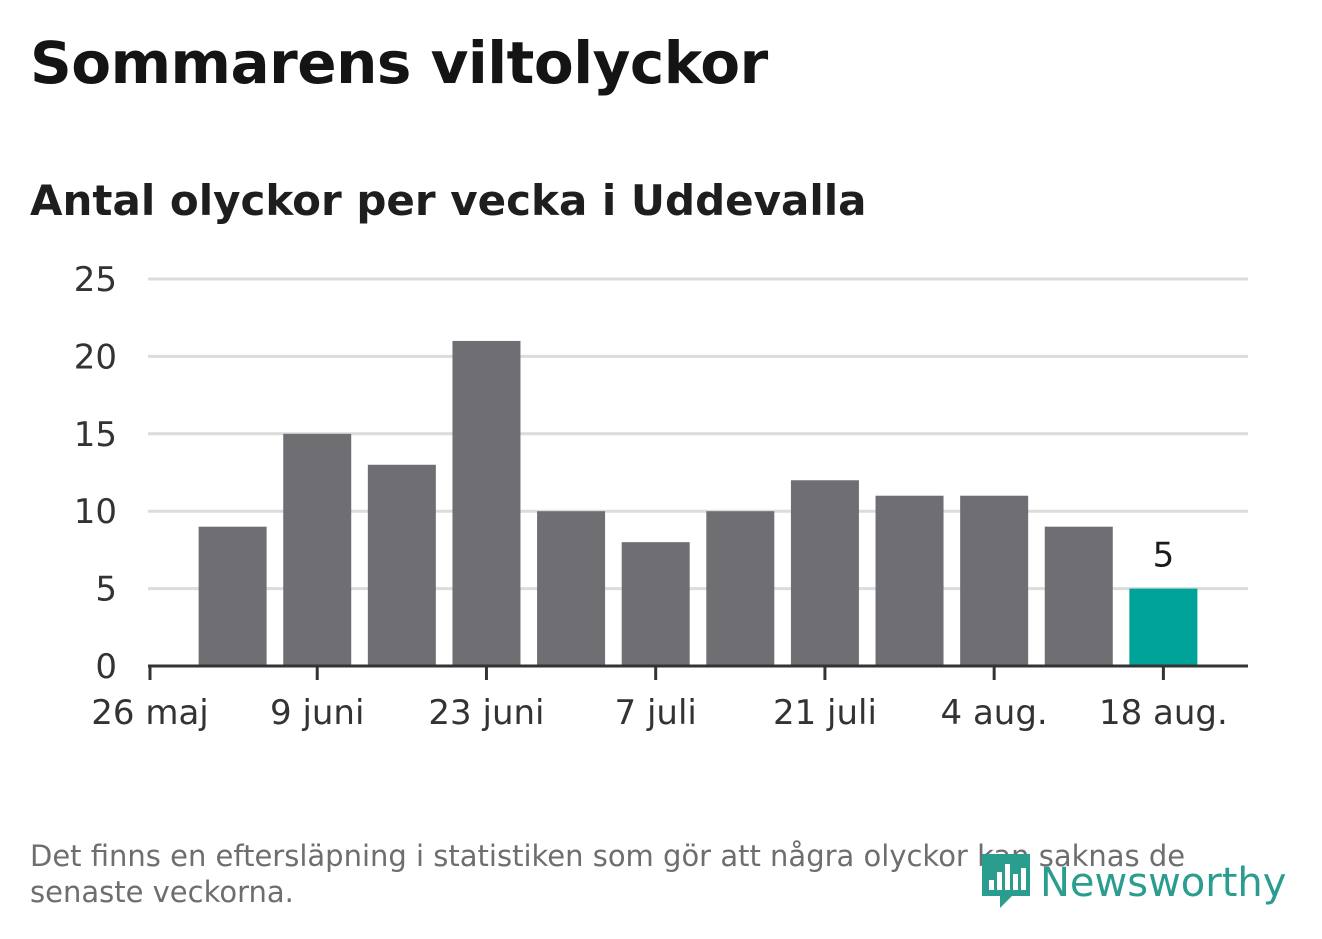 The width and height of the screenshot is (1322, 939). I want to click on x-tick-label: 9 juni, so click(317, 713).